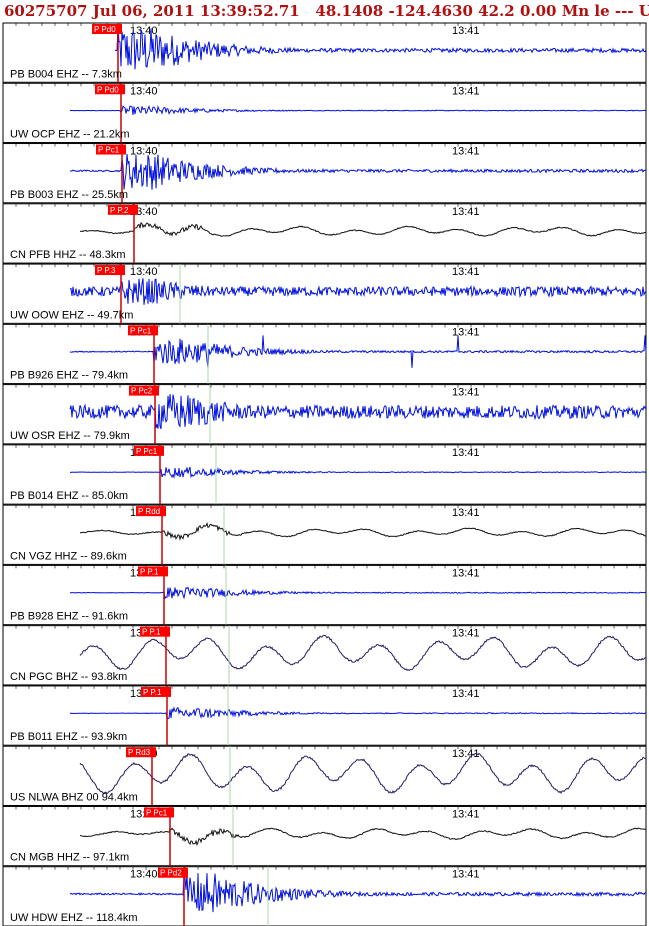  Describe the element at coordinates (119, 210) in the screenshot. I see `pick-label: P P.2` at that location.